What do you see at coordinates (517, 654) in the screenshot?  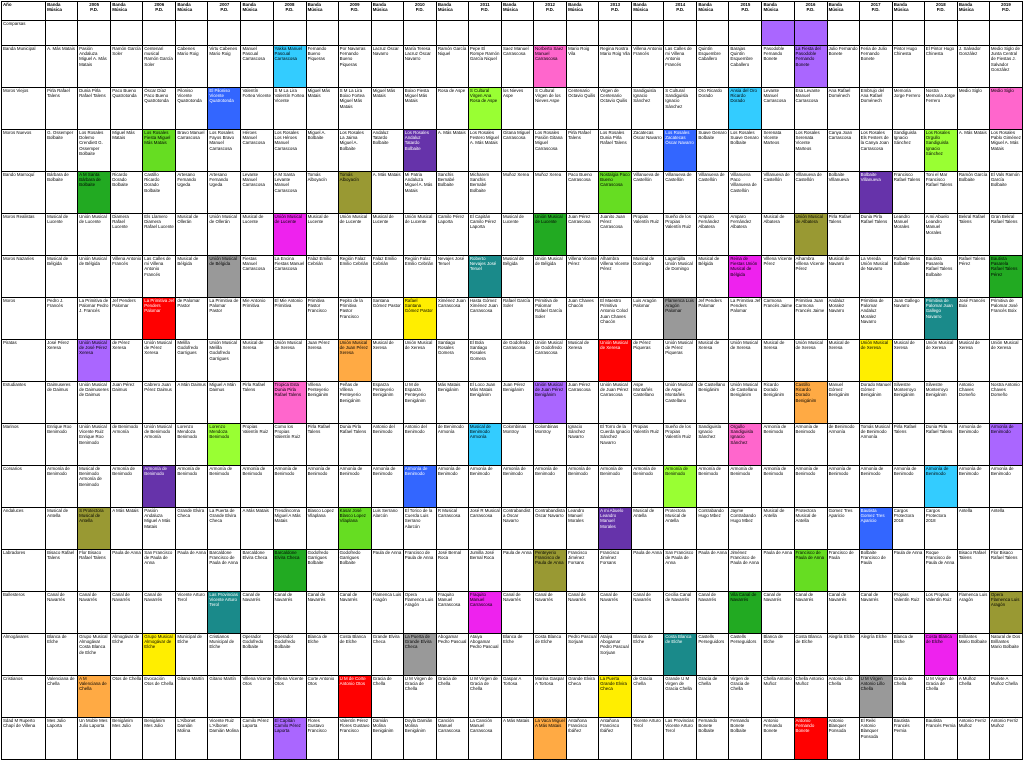 I see `banda-cell: Blanca de Elche` at bounding box center [517, 654].